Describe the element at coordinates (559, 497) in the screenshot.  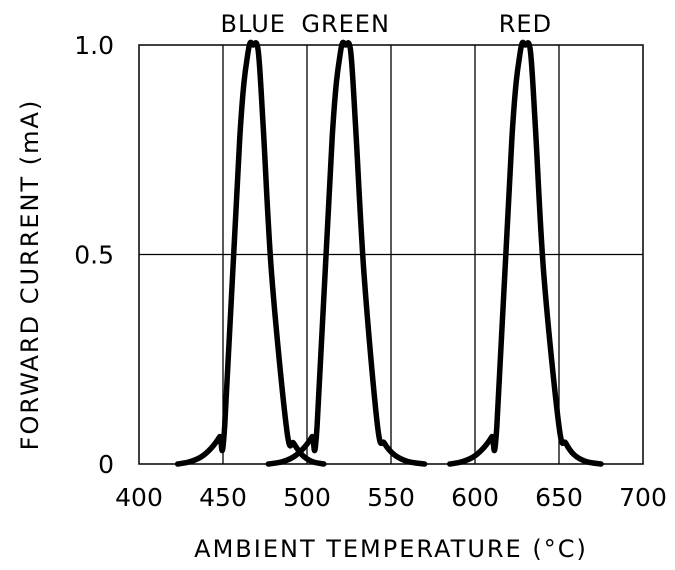
I see `x-tick-label: 650` at that location.